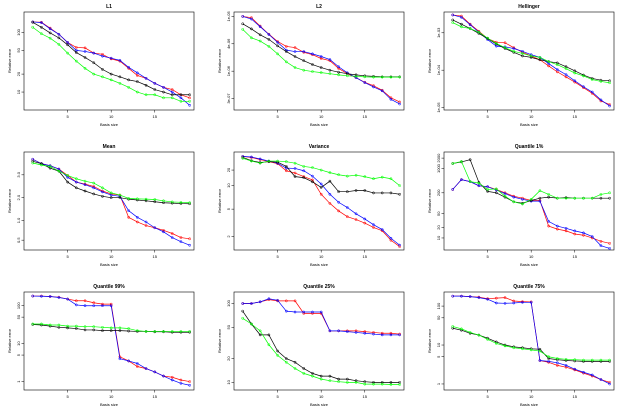  I want to click on y-tick-label: 1e-05, so click(228, 16).